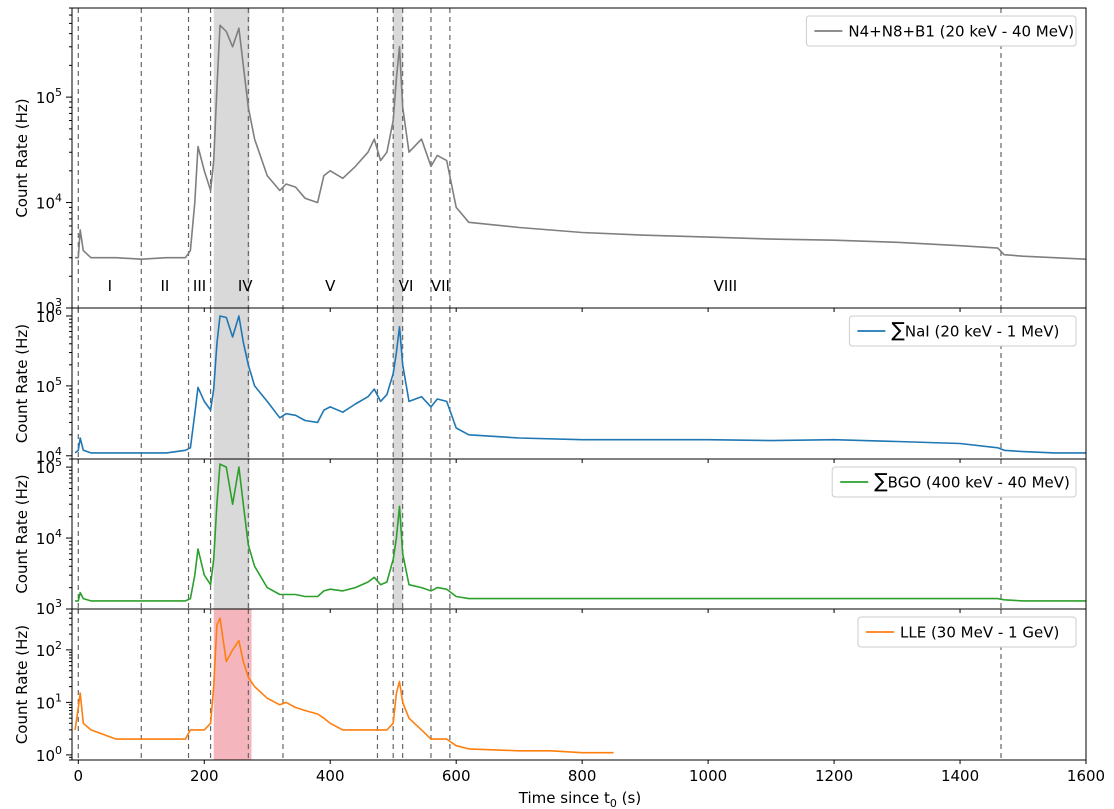  I want to click on x-tick-label: 400, so click(330, 776).